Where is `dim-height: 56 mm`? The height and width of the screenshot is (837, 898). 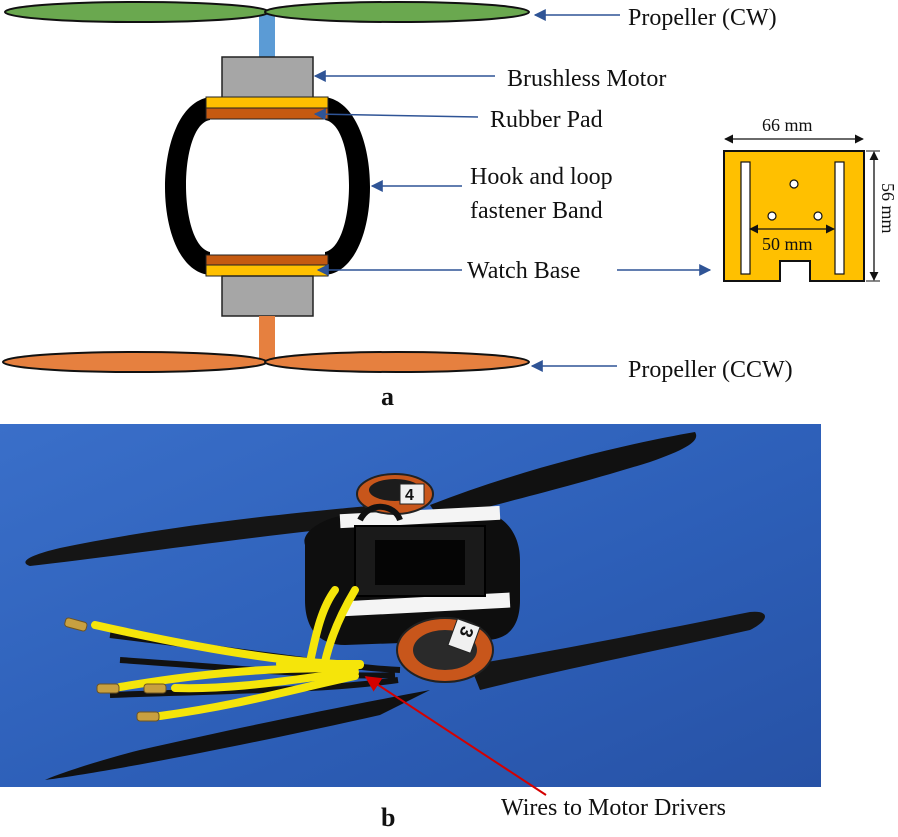 dim-height: 56 mm is located at coordinates (888, 208).